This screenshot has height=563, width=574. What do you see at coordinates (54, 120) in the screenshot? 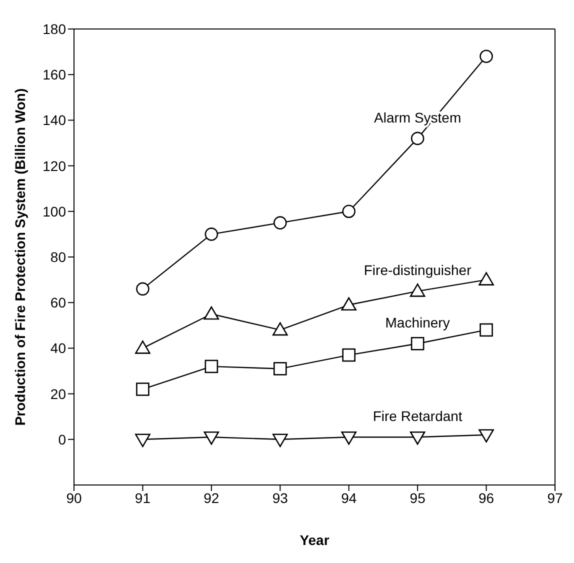
I see `y-tick-label: 140` at bounding box center [54, 120].